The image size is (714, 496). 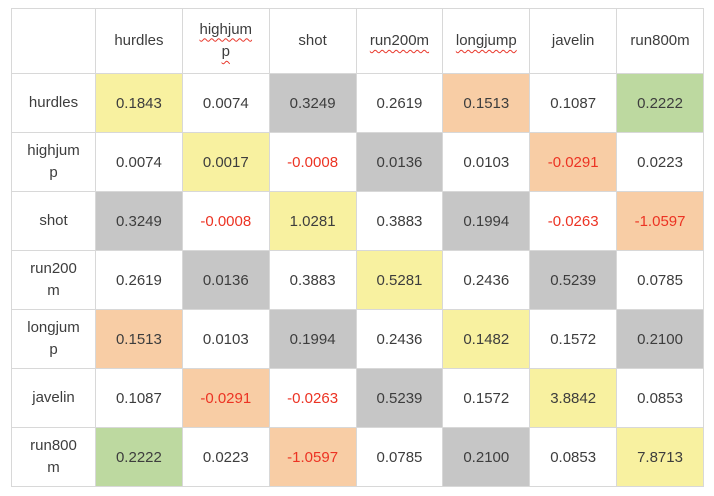 I want to click on matrix-cell: 1.0281, so click(x=312, y=221).